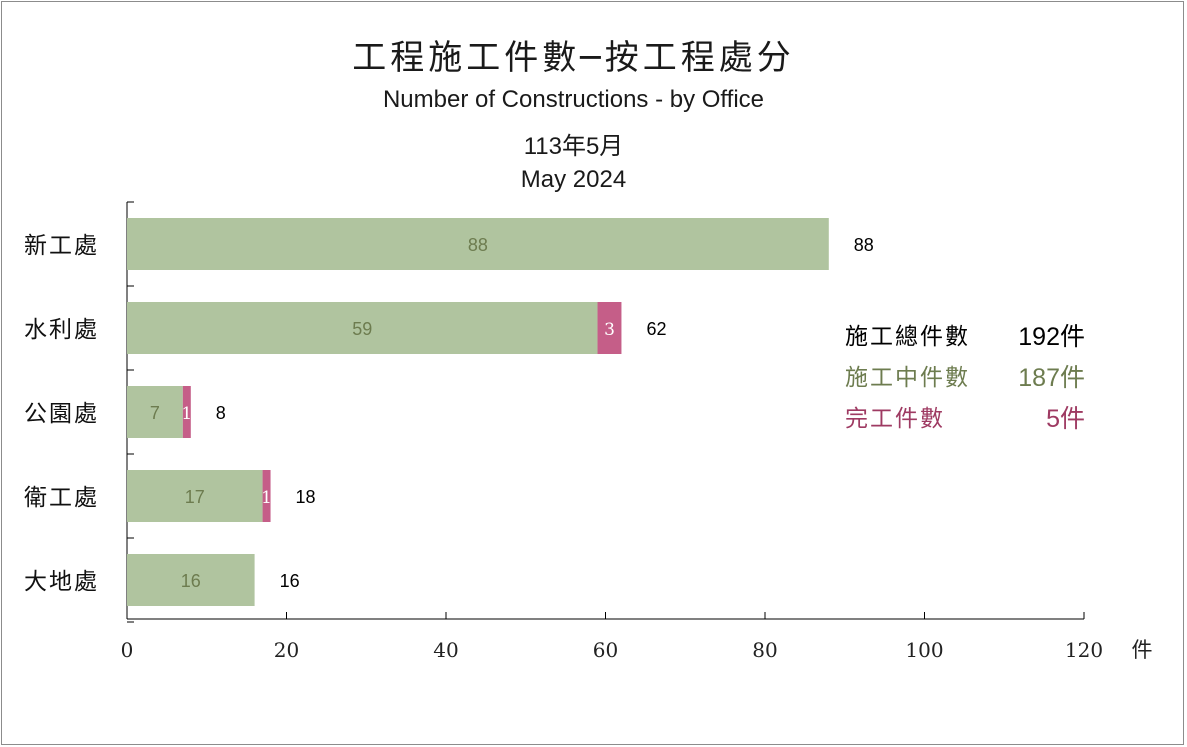 This screenshot has width=1187, height=747. I want to click on x-tick-label: 60, so click(605, 650).